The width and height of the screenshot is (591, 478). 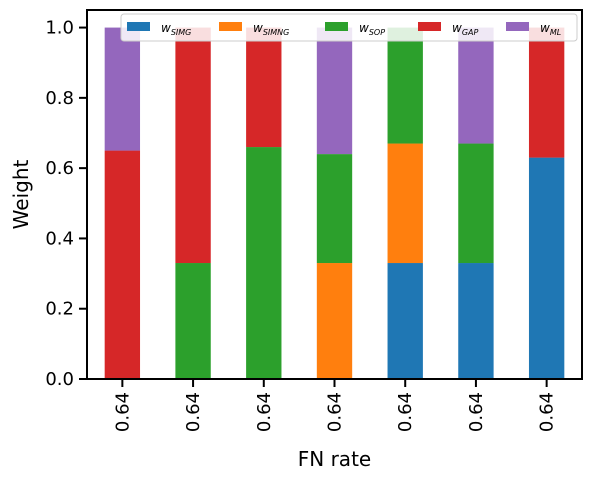 What do you see at coordinates (59, 309) in the screenshot?
I see `y-tick-label: 0.2` at bounding box center [59, 309].